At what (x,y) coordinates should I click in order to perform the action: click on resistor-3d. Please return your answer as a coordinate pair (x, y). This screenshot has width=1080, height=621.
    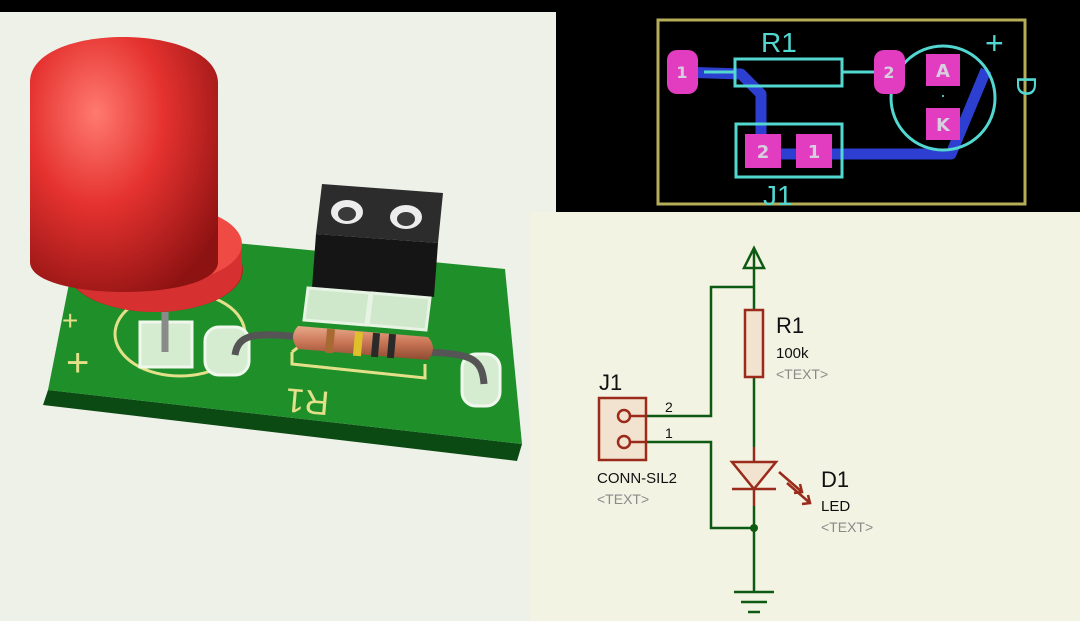
    Looking at the image, I should click on (359, 355).